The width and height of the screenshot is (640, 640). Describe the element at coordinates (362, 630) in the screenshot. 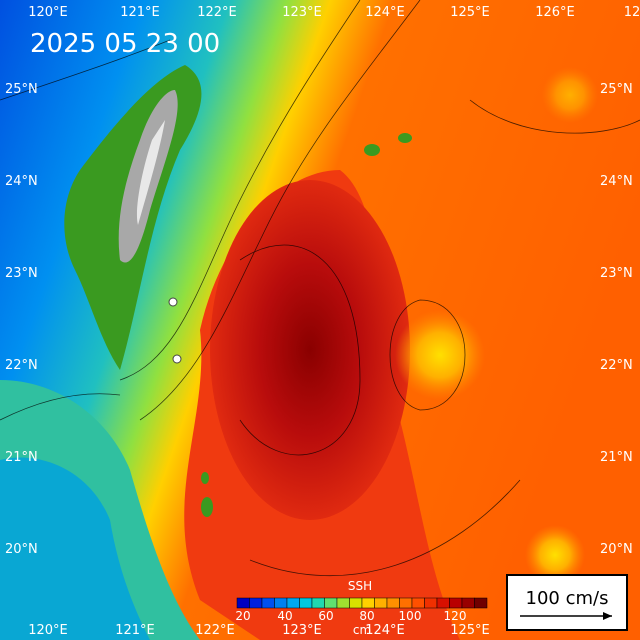

I see `colorbar-unit: cm` at that location.